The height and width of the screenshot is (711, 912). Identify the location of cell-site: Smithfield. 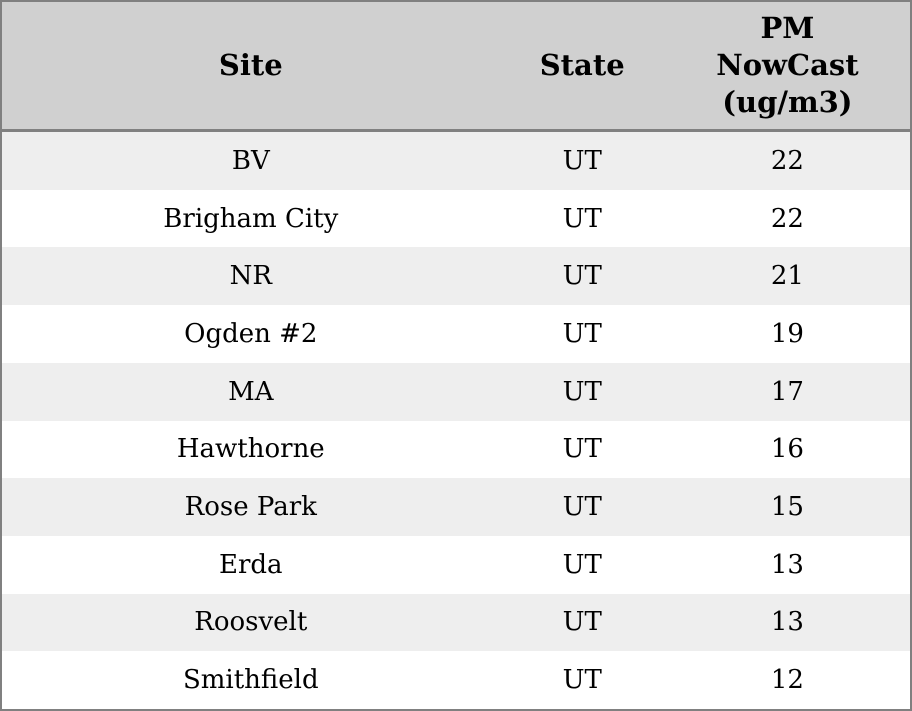
(250, 680).